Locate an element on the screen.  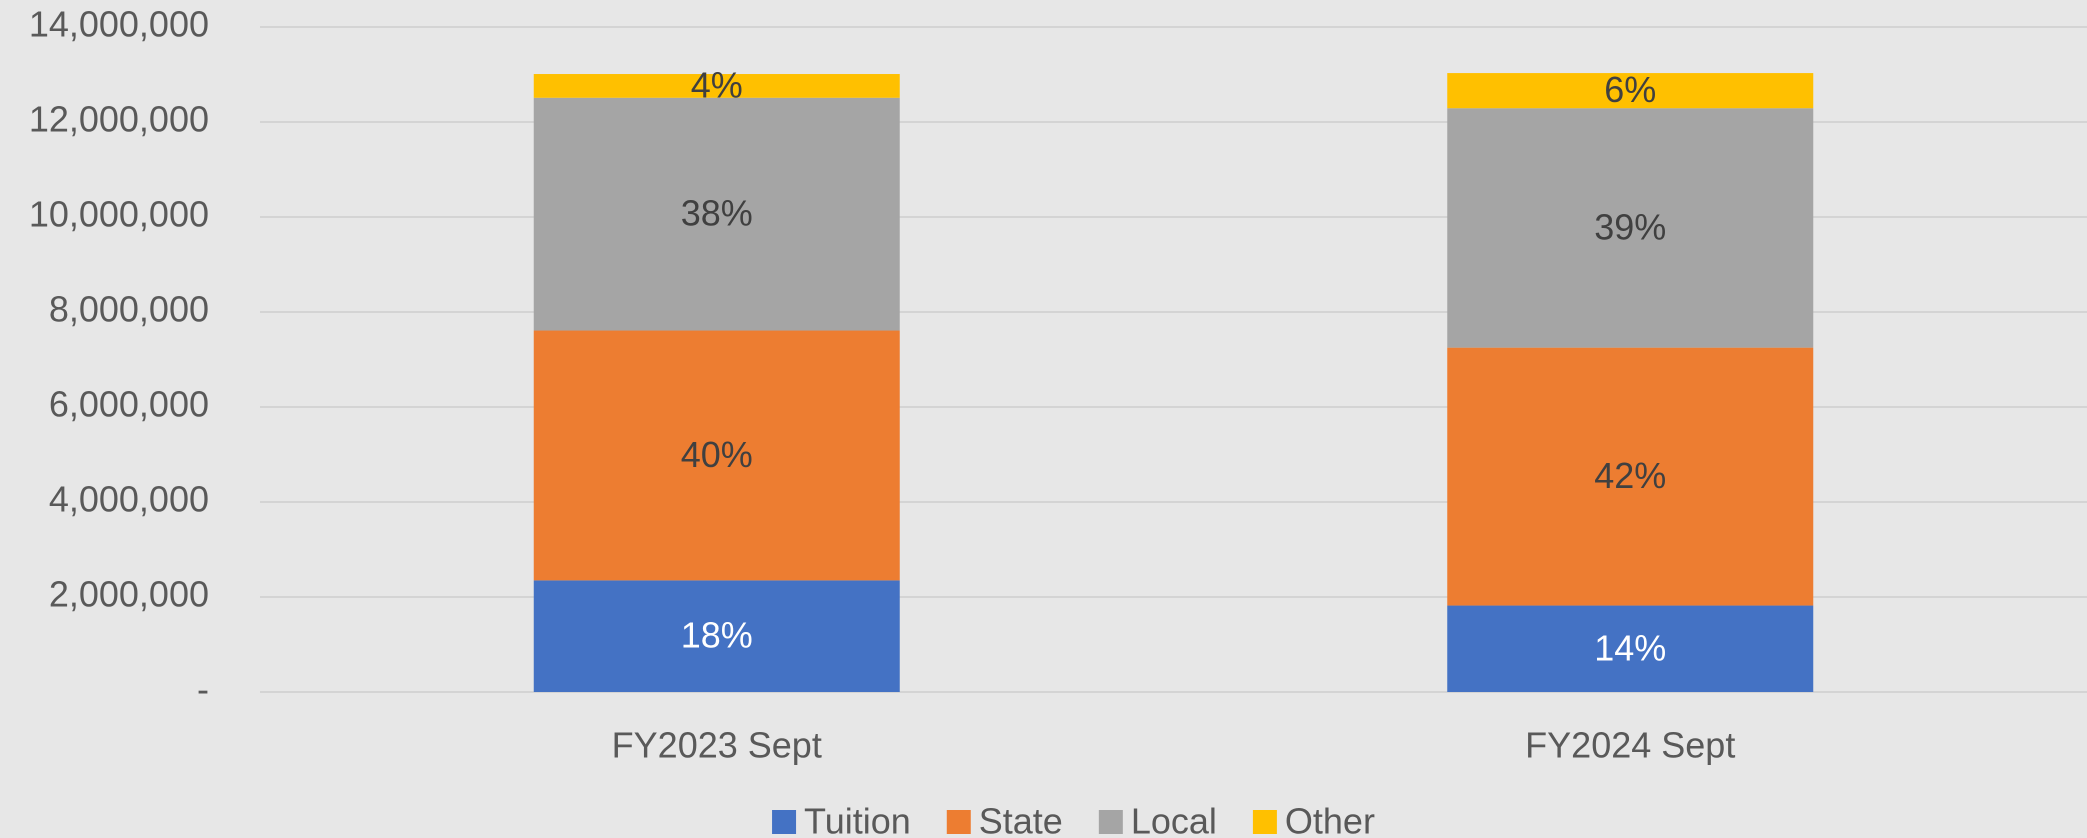
y-tick-label: 4,000,000 is located at coordinates (129, 499).